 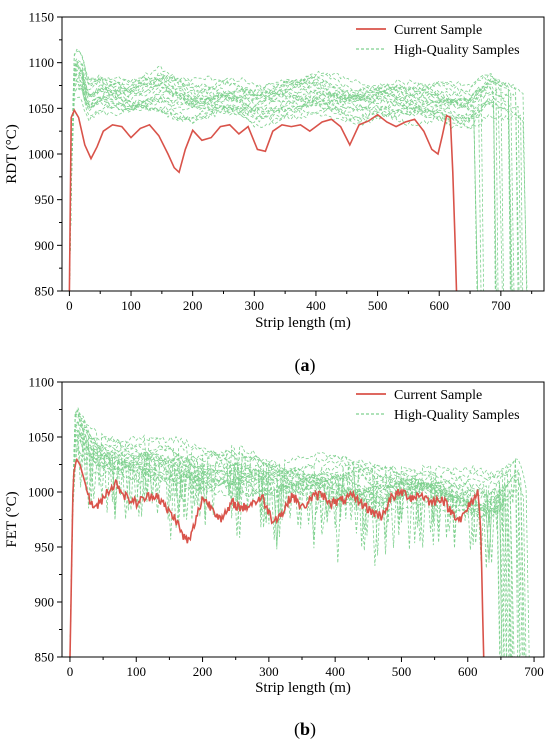 What do you see at coordinates (305, 729) in the screenshot?
I see `panel-label: (b)` at bounding box center [305, 729].